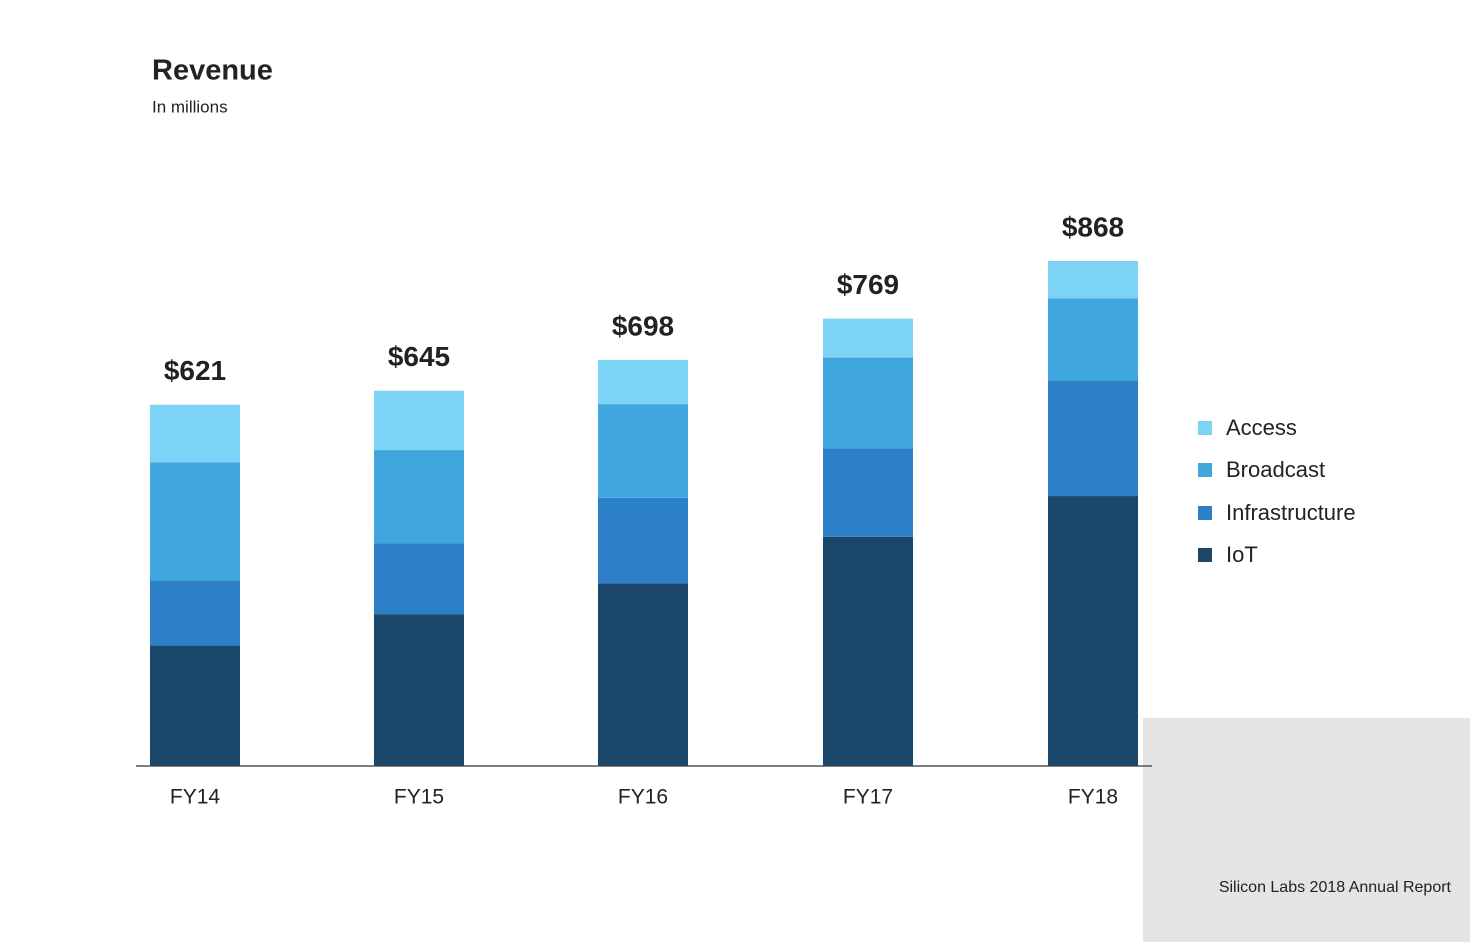  What do you see at coordinates (643, 325) in the screenshot?
I see `total-label: $698` at bounding box center [643, 325].